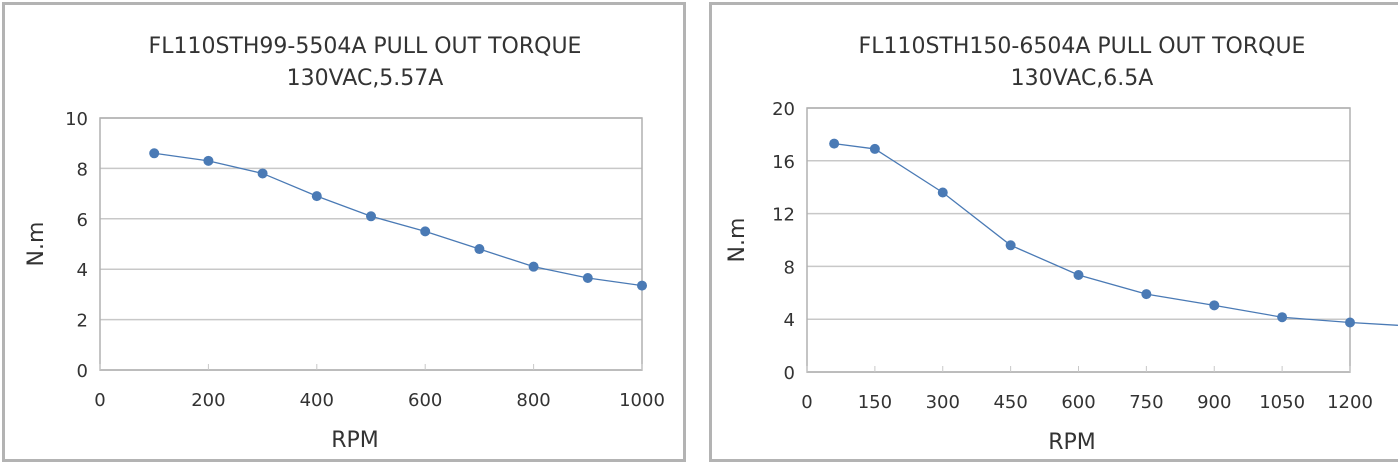 The image size is (1398, 465). Describe the element at coordinates (82, 220) in the screenshot. I see `y-tick-label: 6` at that location.